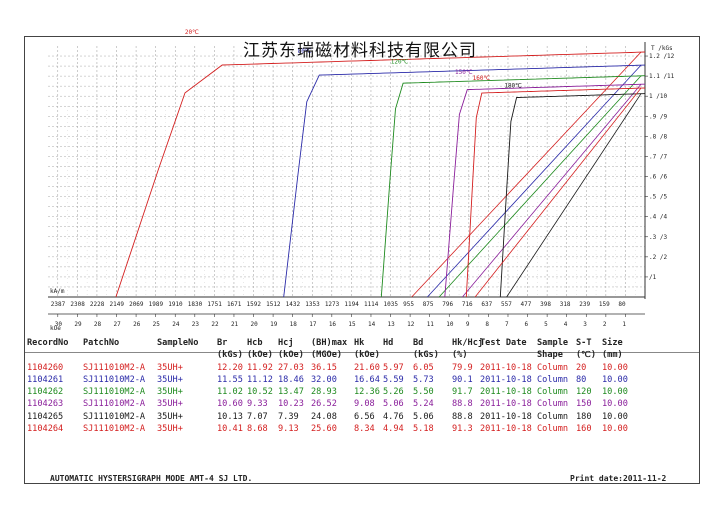 This screenshot has height=508, width=720. What do you see at coordinates (372, 324) in the screenshot?
I see `x-koe-tick-label: 14` at bounding box center [372, 324].